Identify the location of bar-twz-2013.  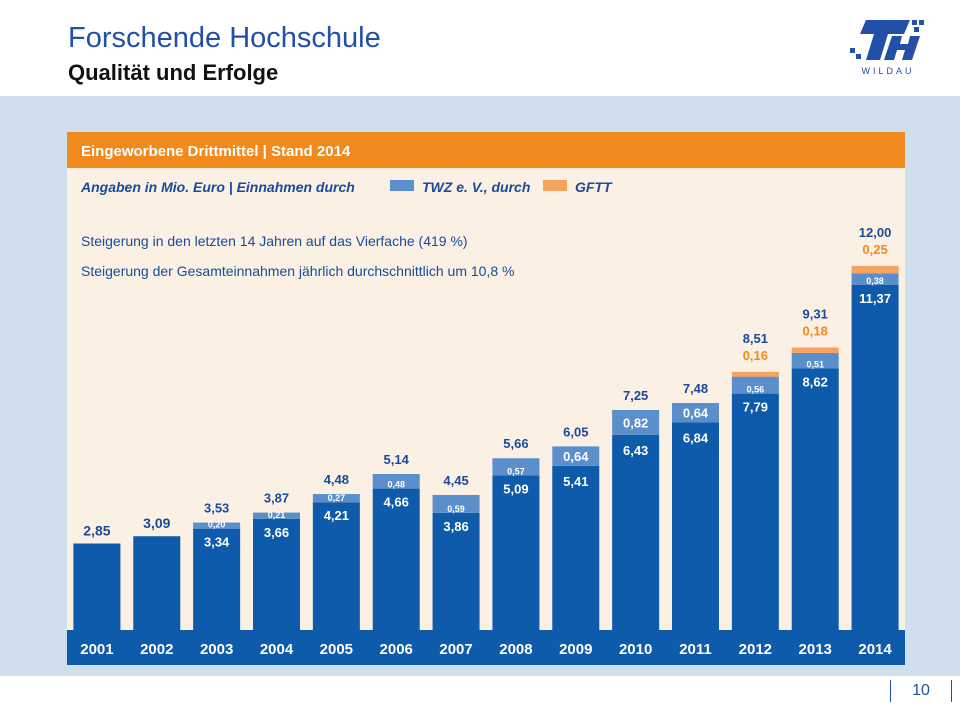
(815, 360).